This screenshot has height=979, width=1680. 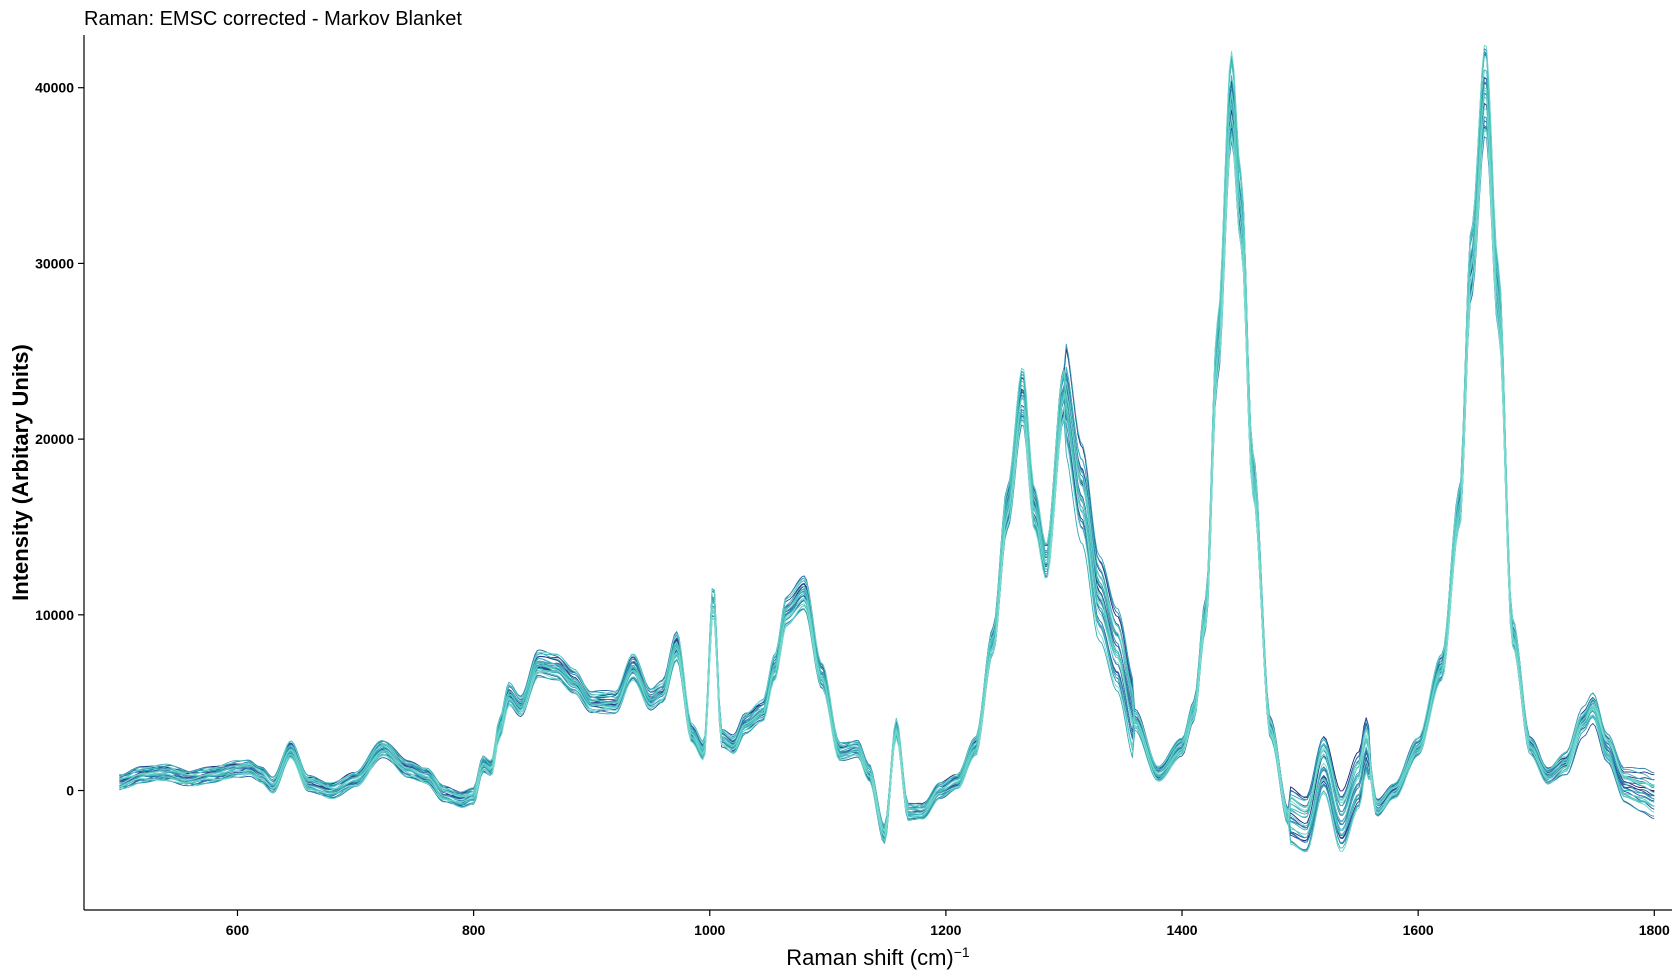 I want to click on x-tick-label: 1200, so click(x=945, y=930).